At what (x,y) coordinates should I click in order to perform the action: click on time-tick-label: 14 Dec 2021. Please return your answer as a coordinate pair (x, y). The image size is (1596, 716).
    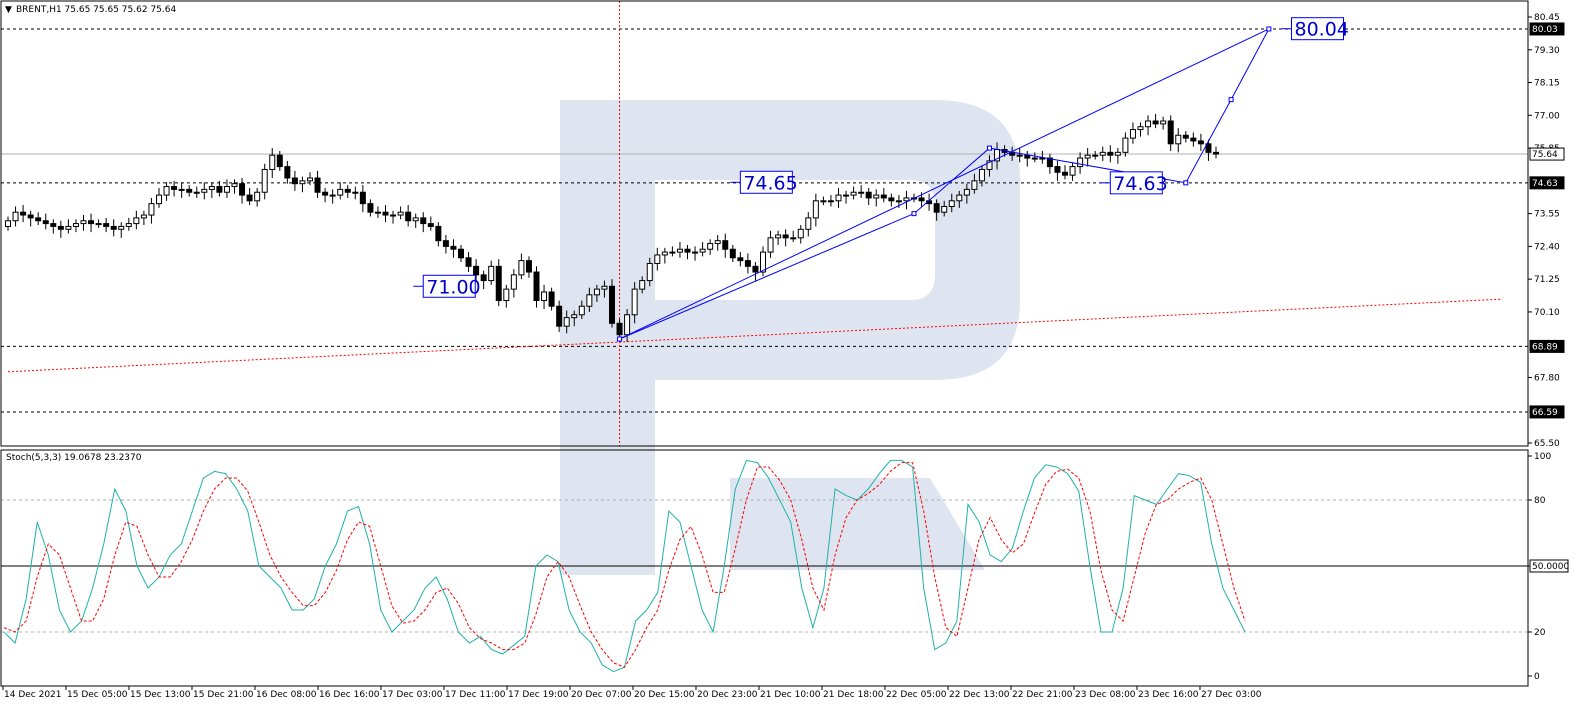
    Looking at the image, I should click on (33, 695).